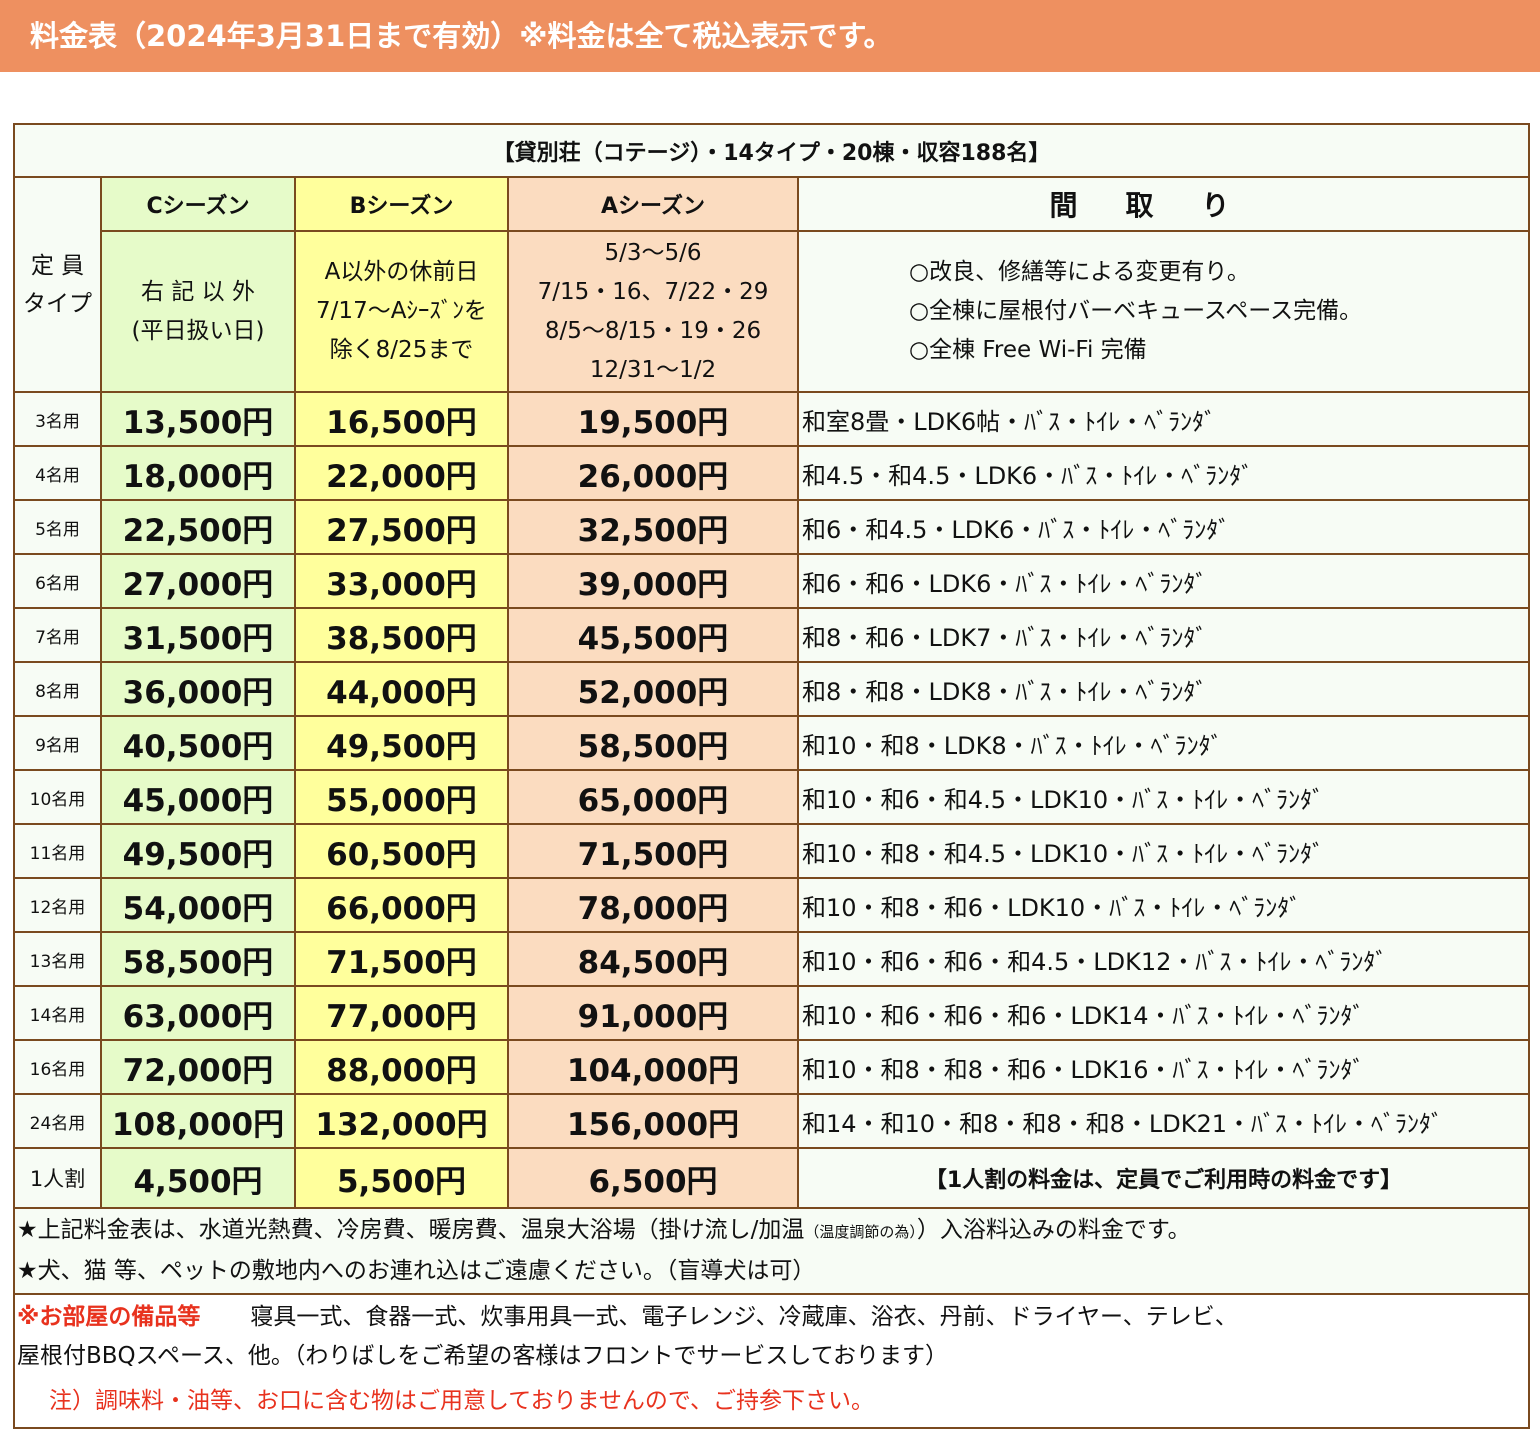  What do you see at coordinates (1163, 689) in the screenshot?
I see `layout-cell: 和8・和8・LDK8・ﾊﾞｽ・ﾄｲﾚ・ﾍﾞﾗﾝﾀﾞ` at bounding box center [1163, 689].